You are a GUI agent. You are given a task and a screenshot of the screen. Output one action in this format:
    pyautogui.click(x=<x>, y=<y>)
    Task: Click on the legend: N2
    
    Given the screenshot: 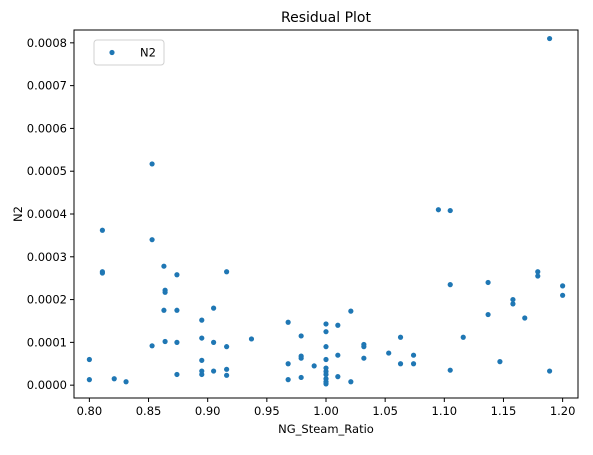 What is the action you would take?
    pyautogui.click(x=129, y=52)
    